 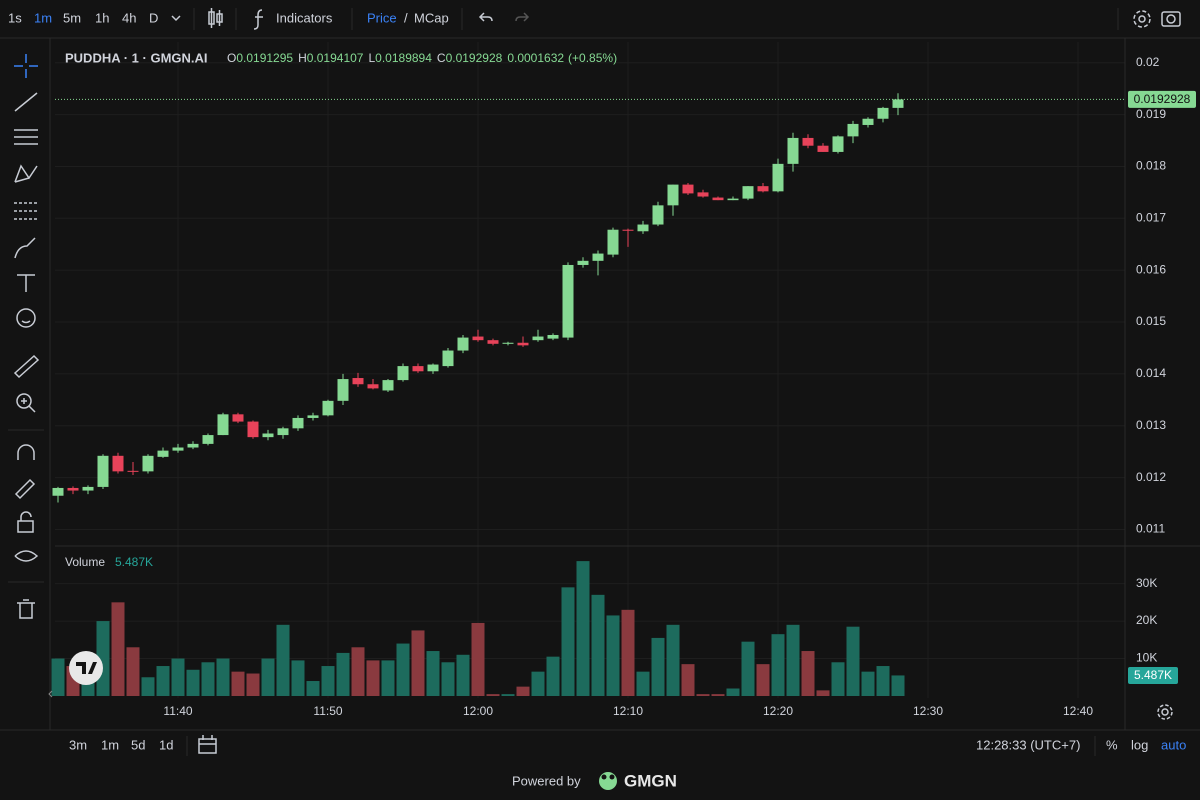 What do you see at coordinates (403, 58) in the screenshot?
I see `ohlc-value: 0.0189894` at bounding box center [403, 58].